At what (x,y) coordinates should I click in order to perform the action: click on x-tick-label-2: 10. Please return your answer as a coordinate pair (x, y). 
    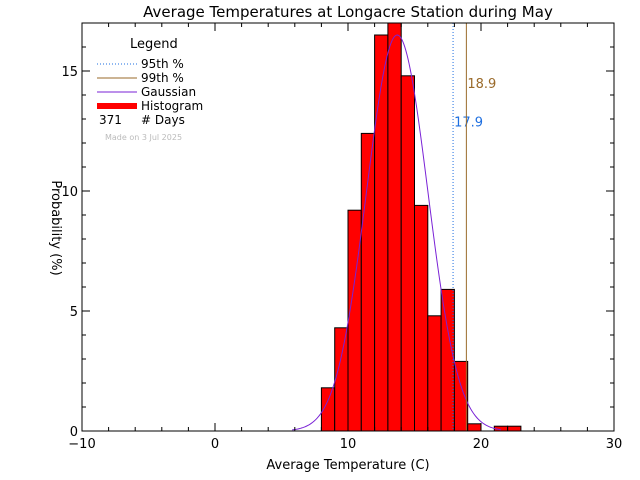
    Looking at the image, I should click on (348, 444).